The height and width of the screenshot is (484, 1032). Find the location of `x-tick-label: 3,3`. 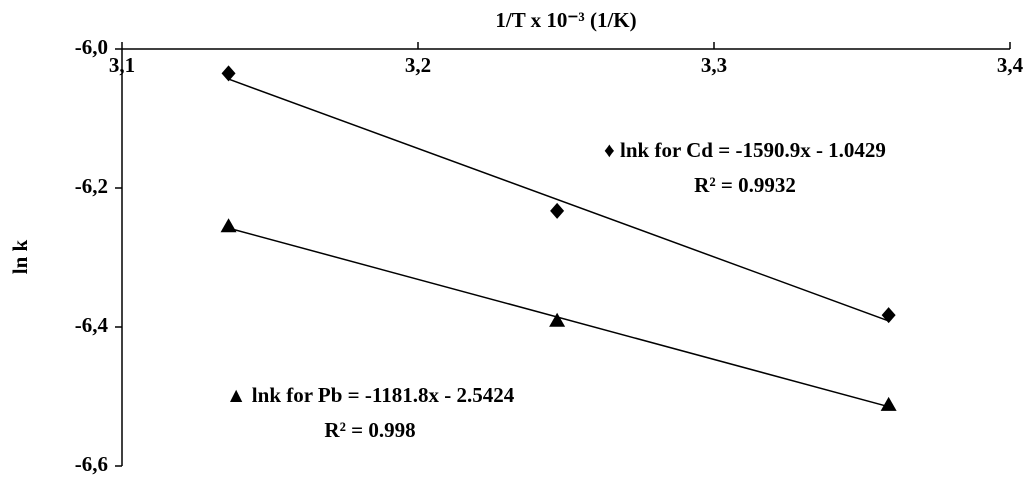

x-tick-label: 3,3 is located at coordinates (714, 65).